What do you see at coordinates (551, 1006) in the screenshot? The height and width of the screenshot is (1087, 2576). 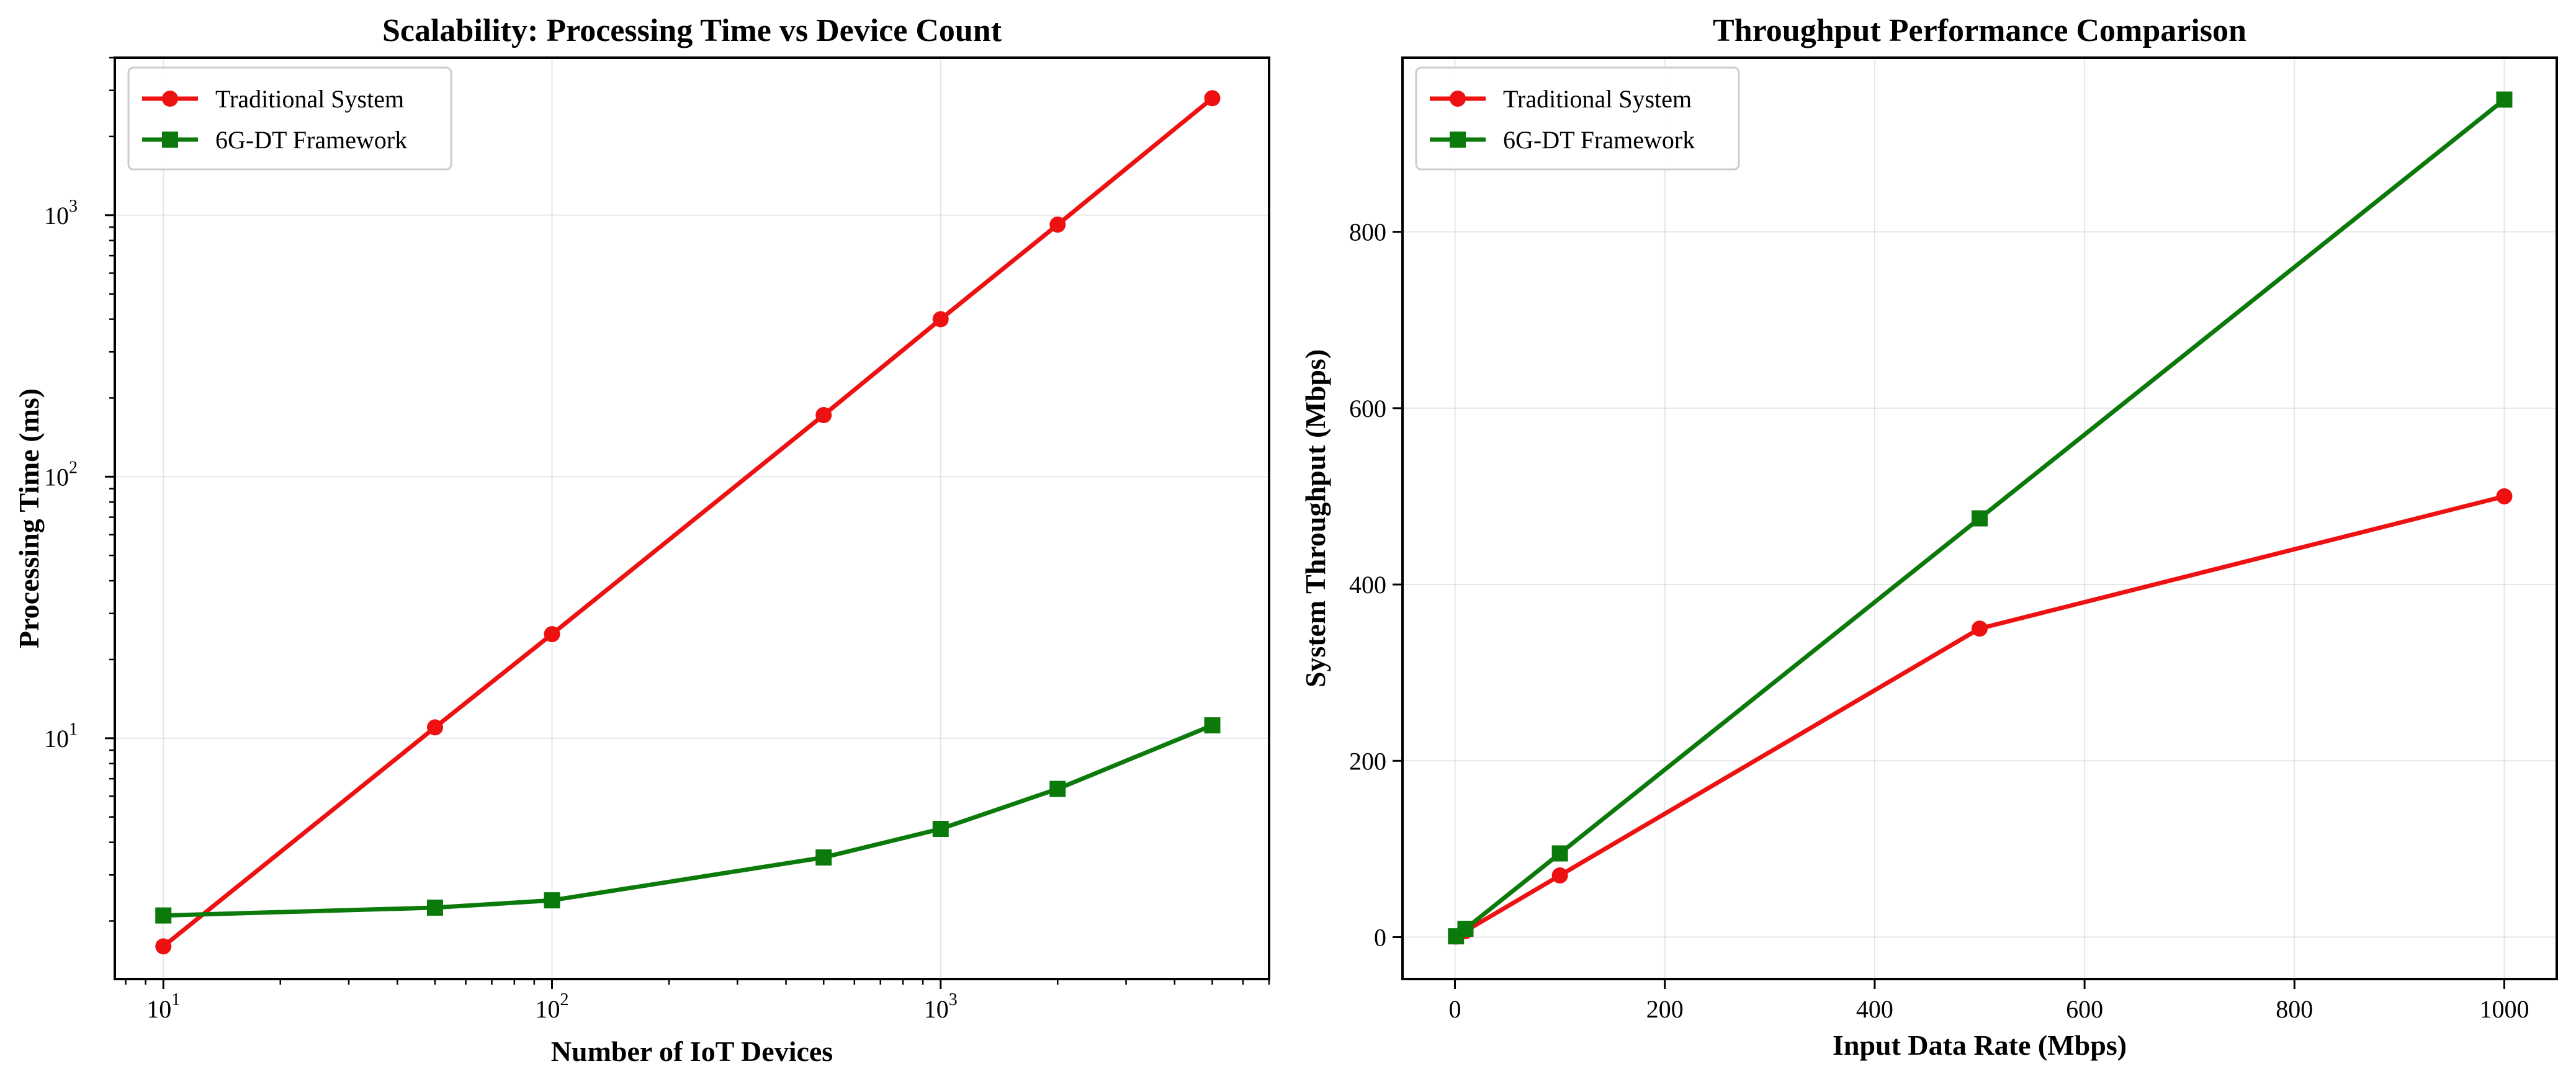 I see `chart-1-x-tick-label: 10²` at bounding box center [551, 1006].